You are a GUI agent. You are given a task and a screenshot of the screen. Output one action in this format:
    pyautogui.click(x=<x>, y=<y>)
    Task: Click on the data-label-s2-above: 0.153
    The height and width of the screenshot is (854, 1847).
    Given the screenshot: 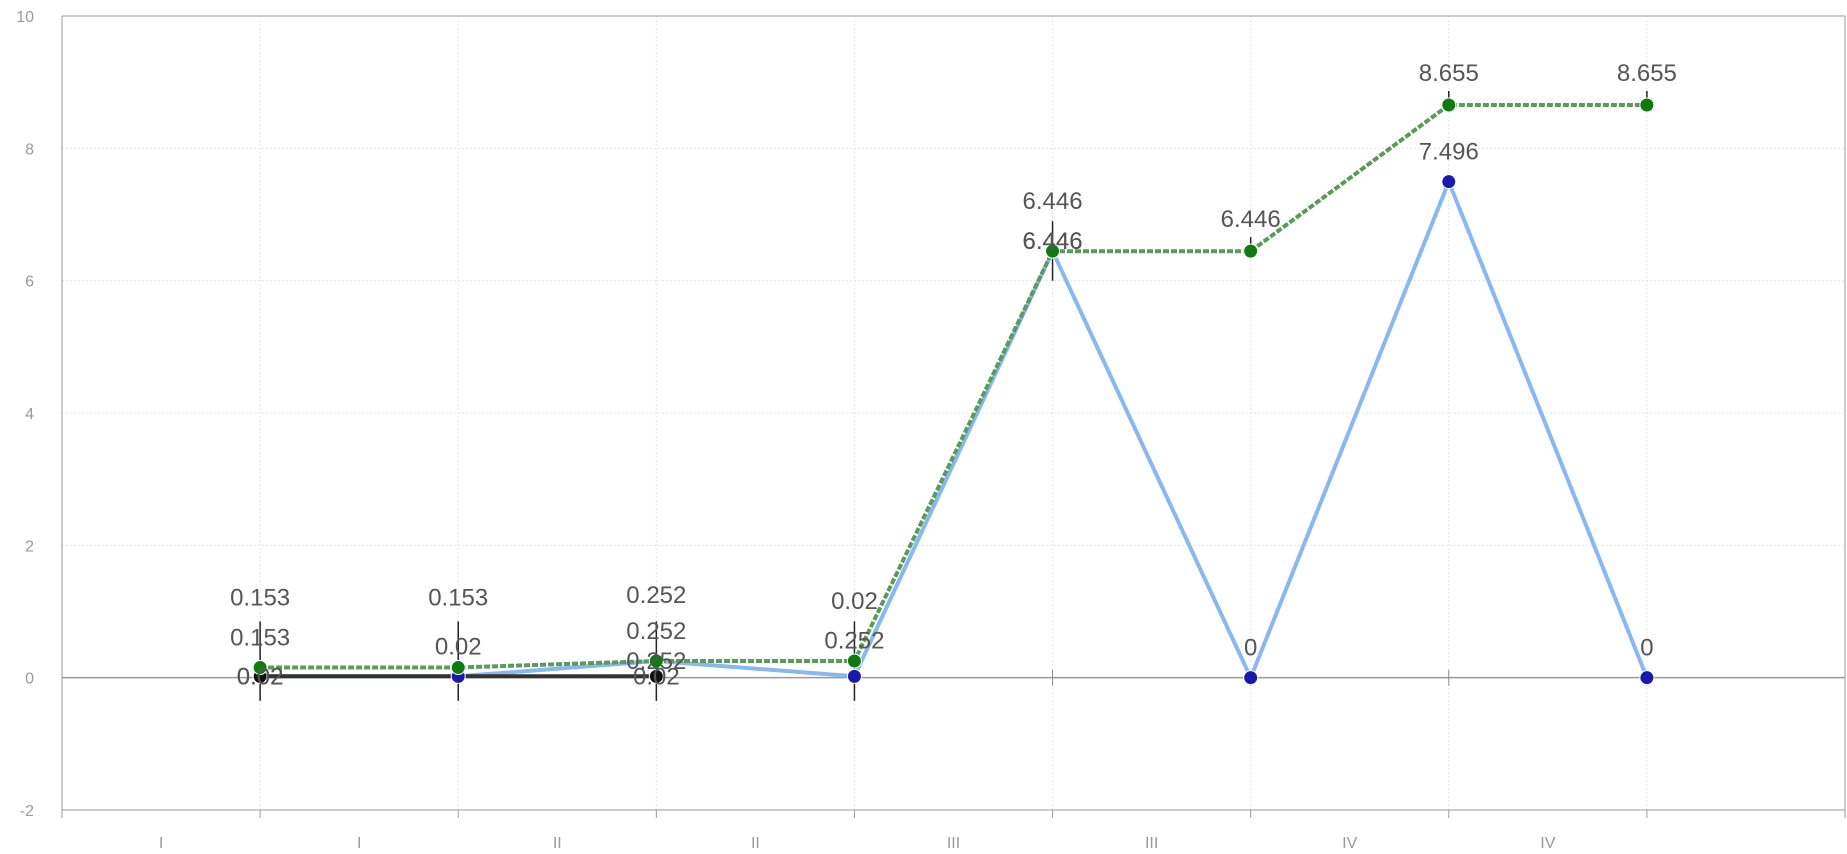 What is the action you would take?
    pyautogui.click(x=260, y=638)
    